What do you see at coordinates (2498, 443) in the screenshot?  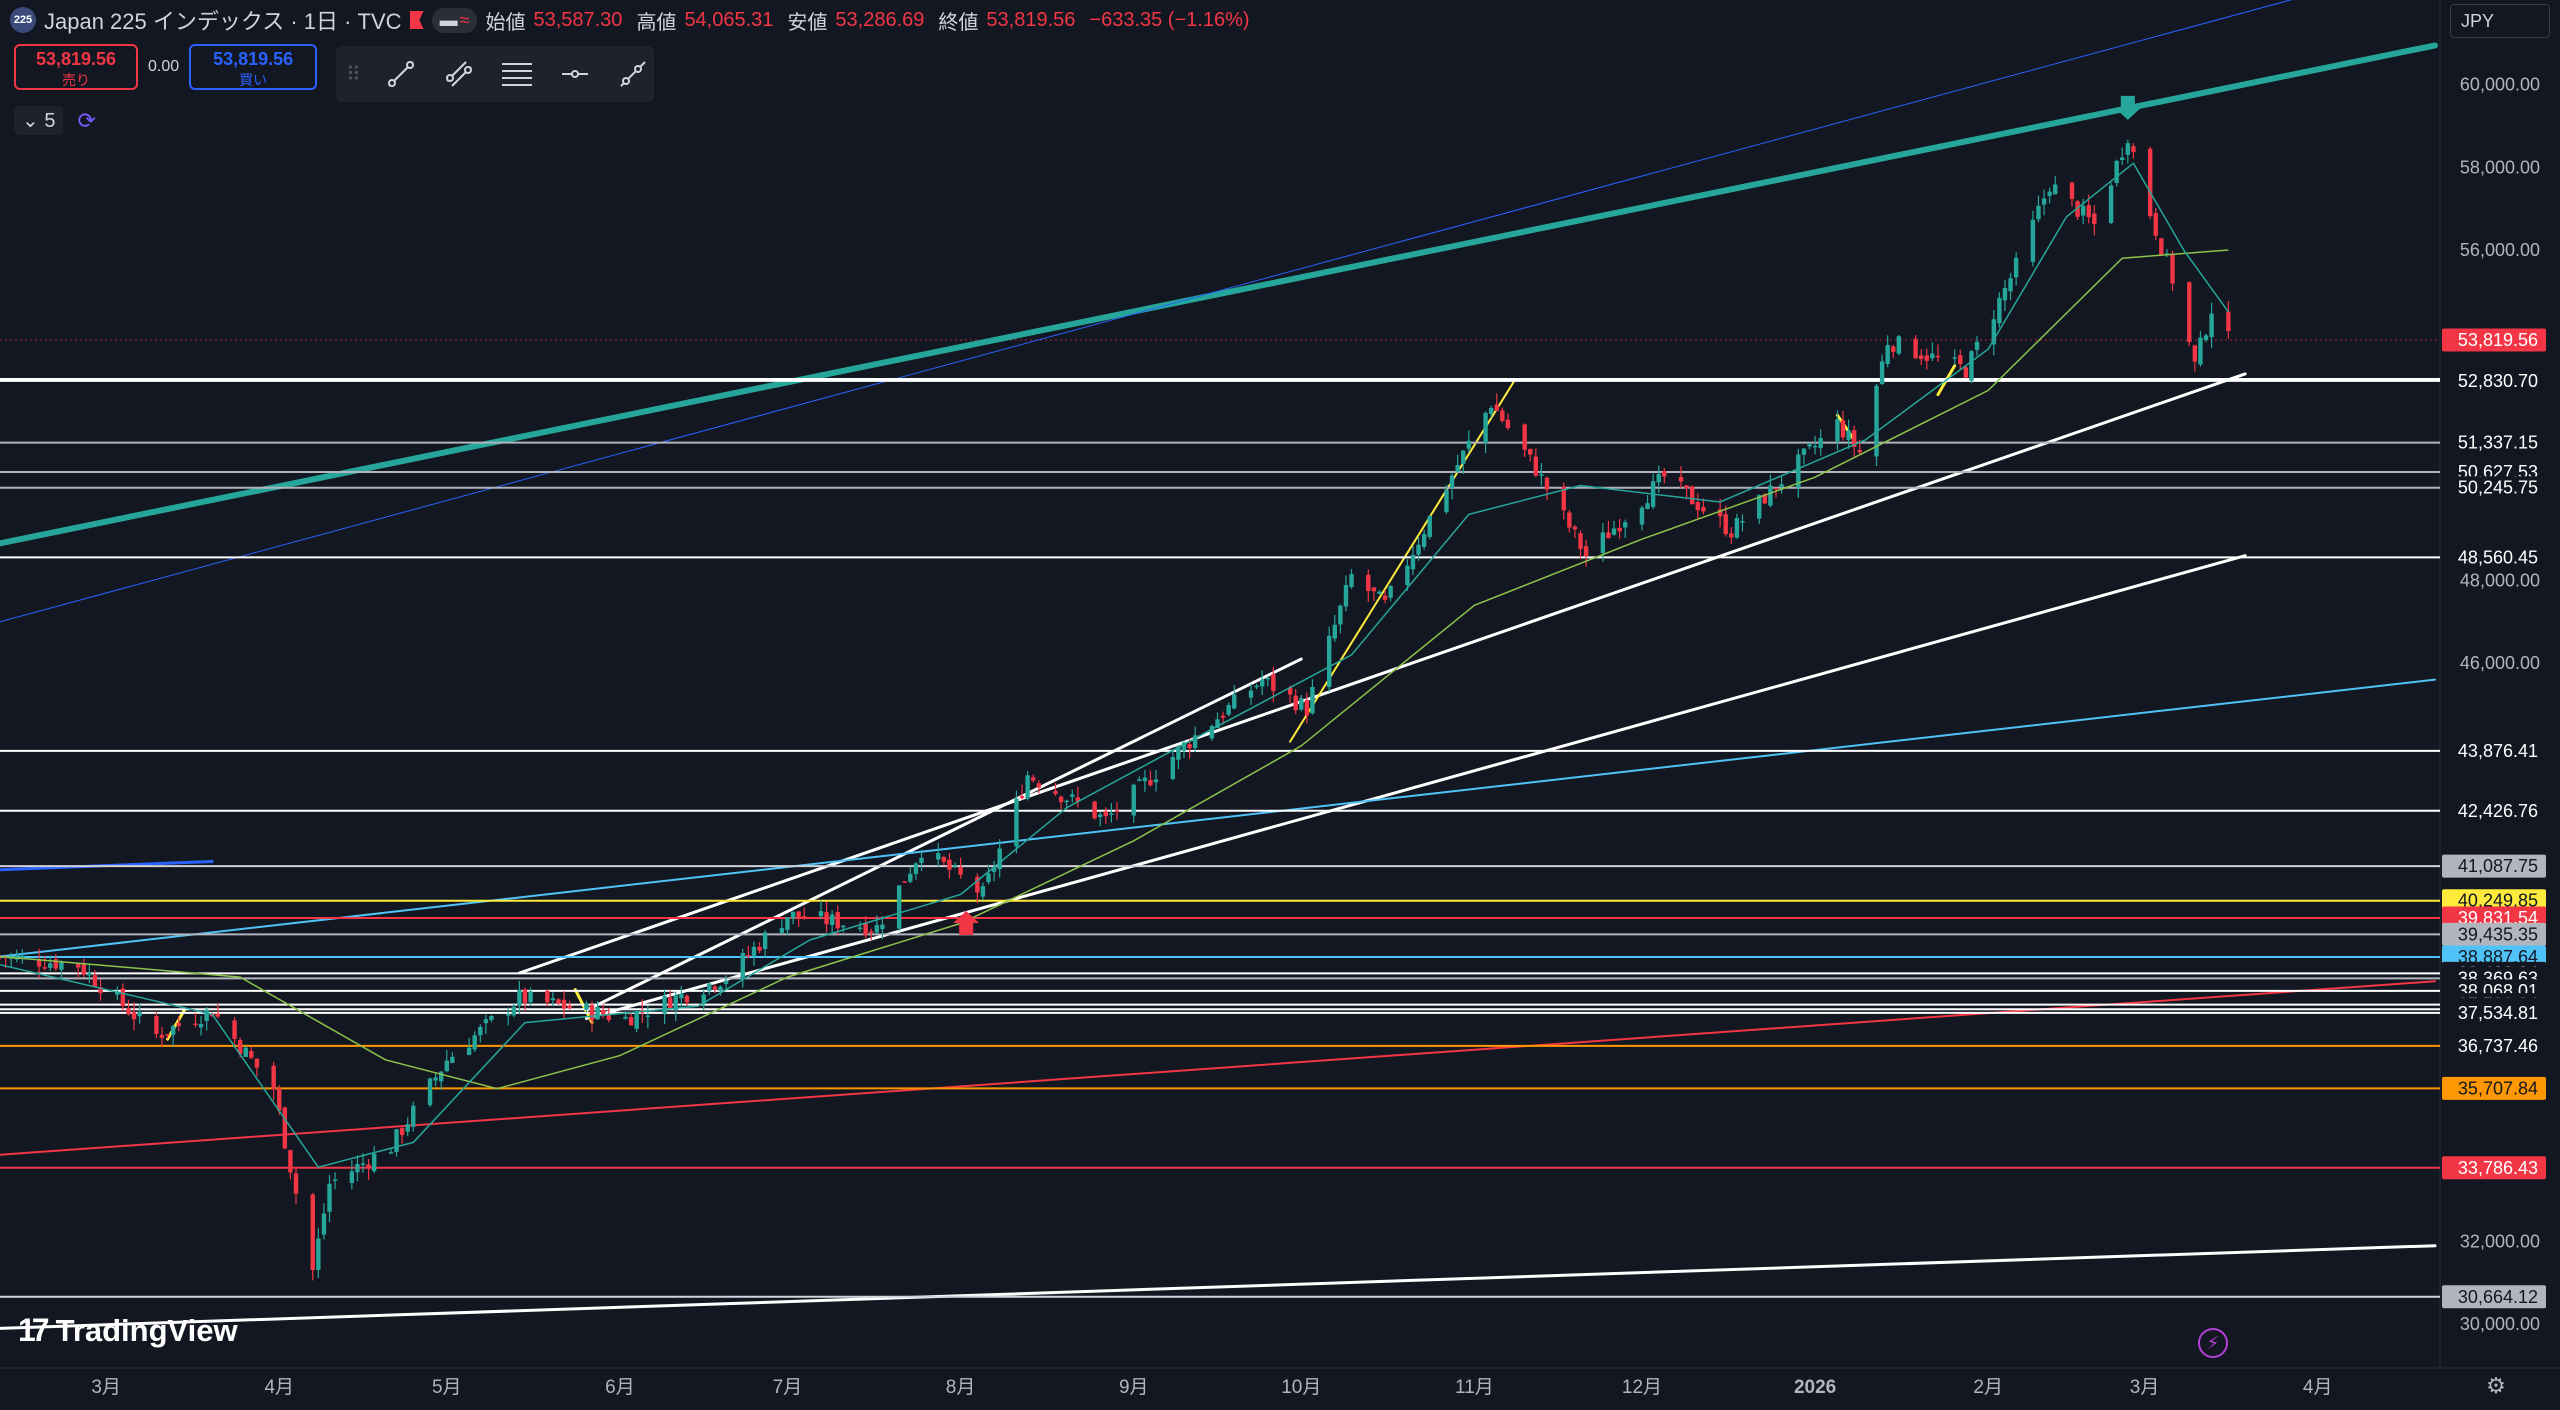 I see `price-tag-label: 51,337.15` at bounding box center [2498, 443].